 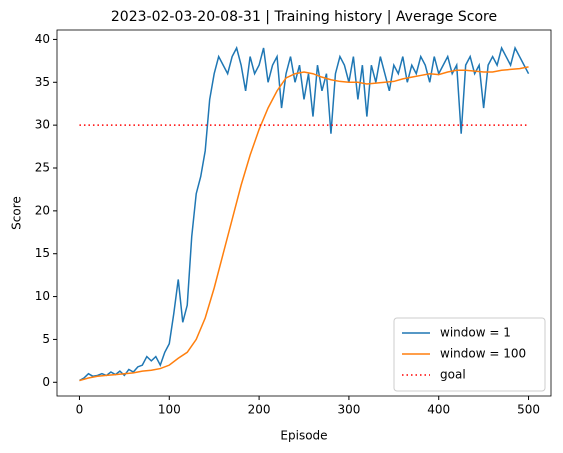 I want to click on y-tick-label: 15, so click(x=42, y=253).